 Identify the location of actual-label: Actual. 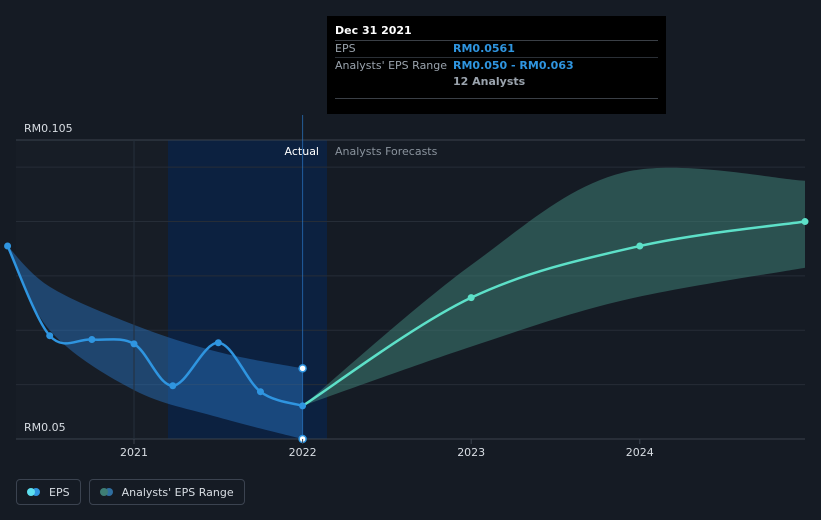
(302, 151).